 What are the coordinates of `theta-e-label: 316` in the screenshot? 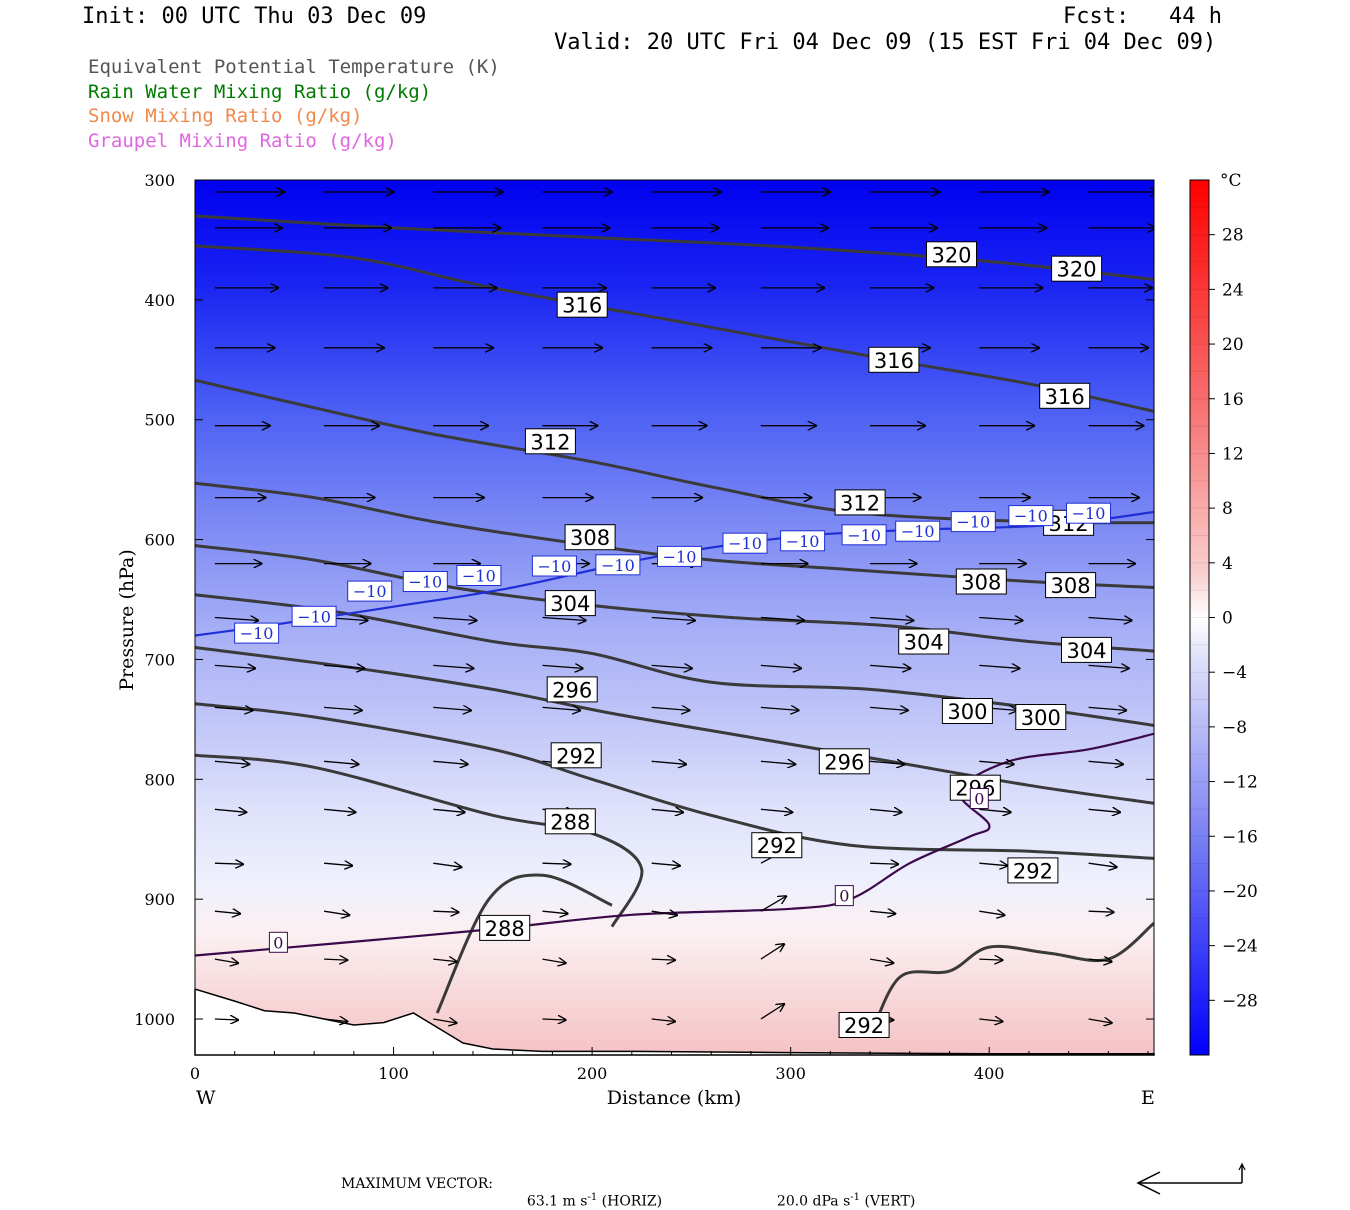 It's located at (582, 306).